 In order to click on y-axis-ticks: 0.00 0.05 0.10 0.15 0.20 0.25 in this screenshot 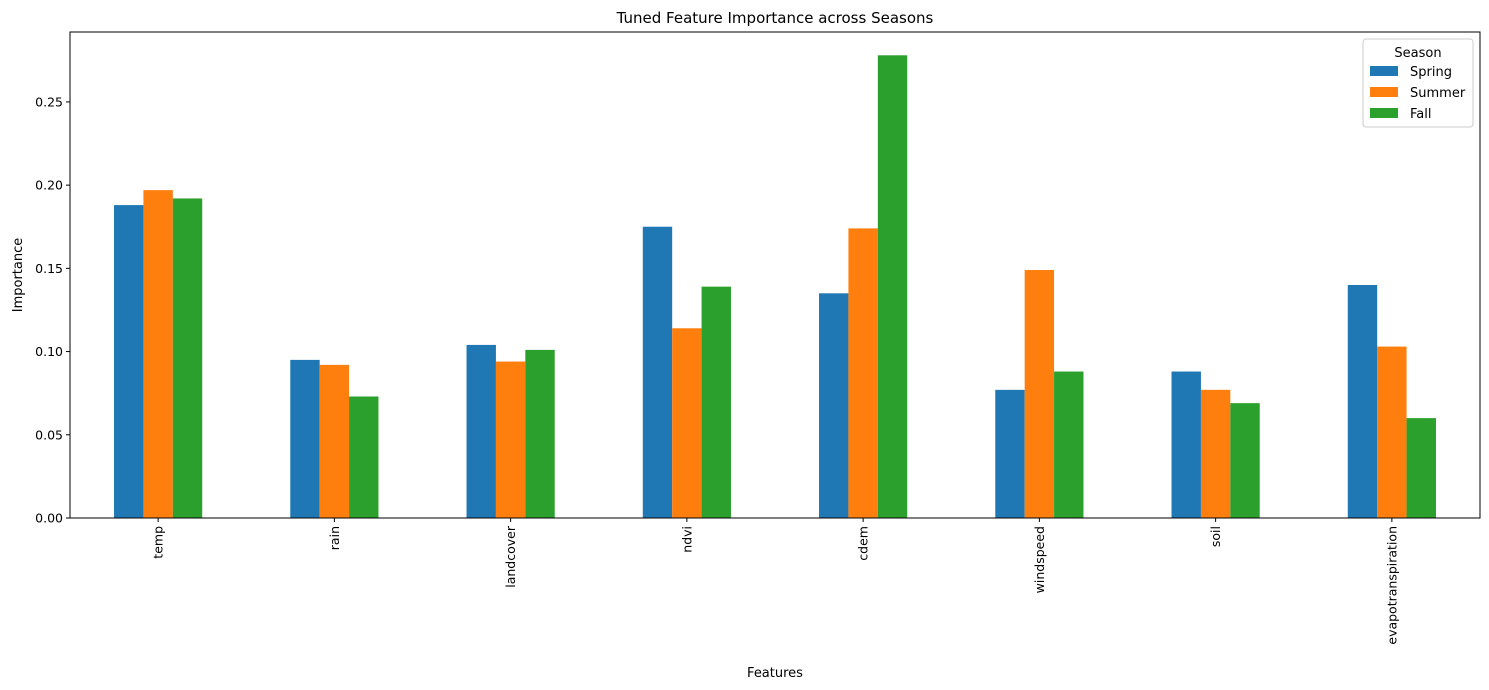, I will do `click(52, 310)`.